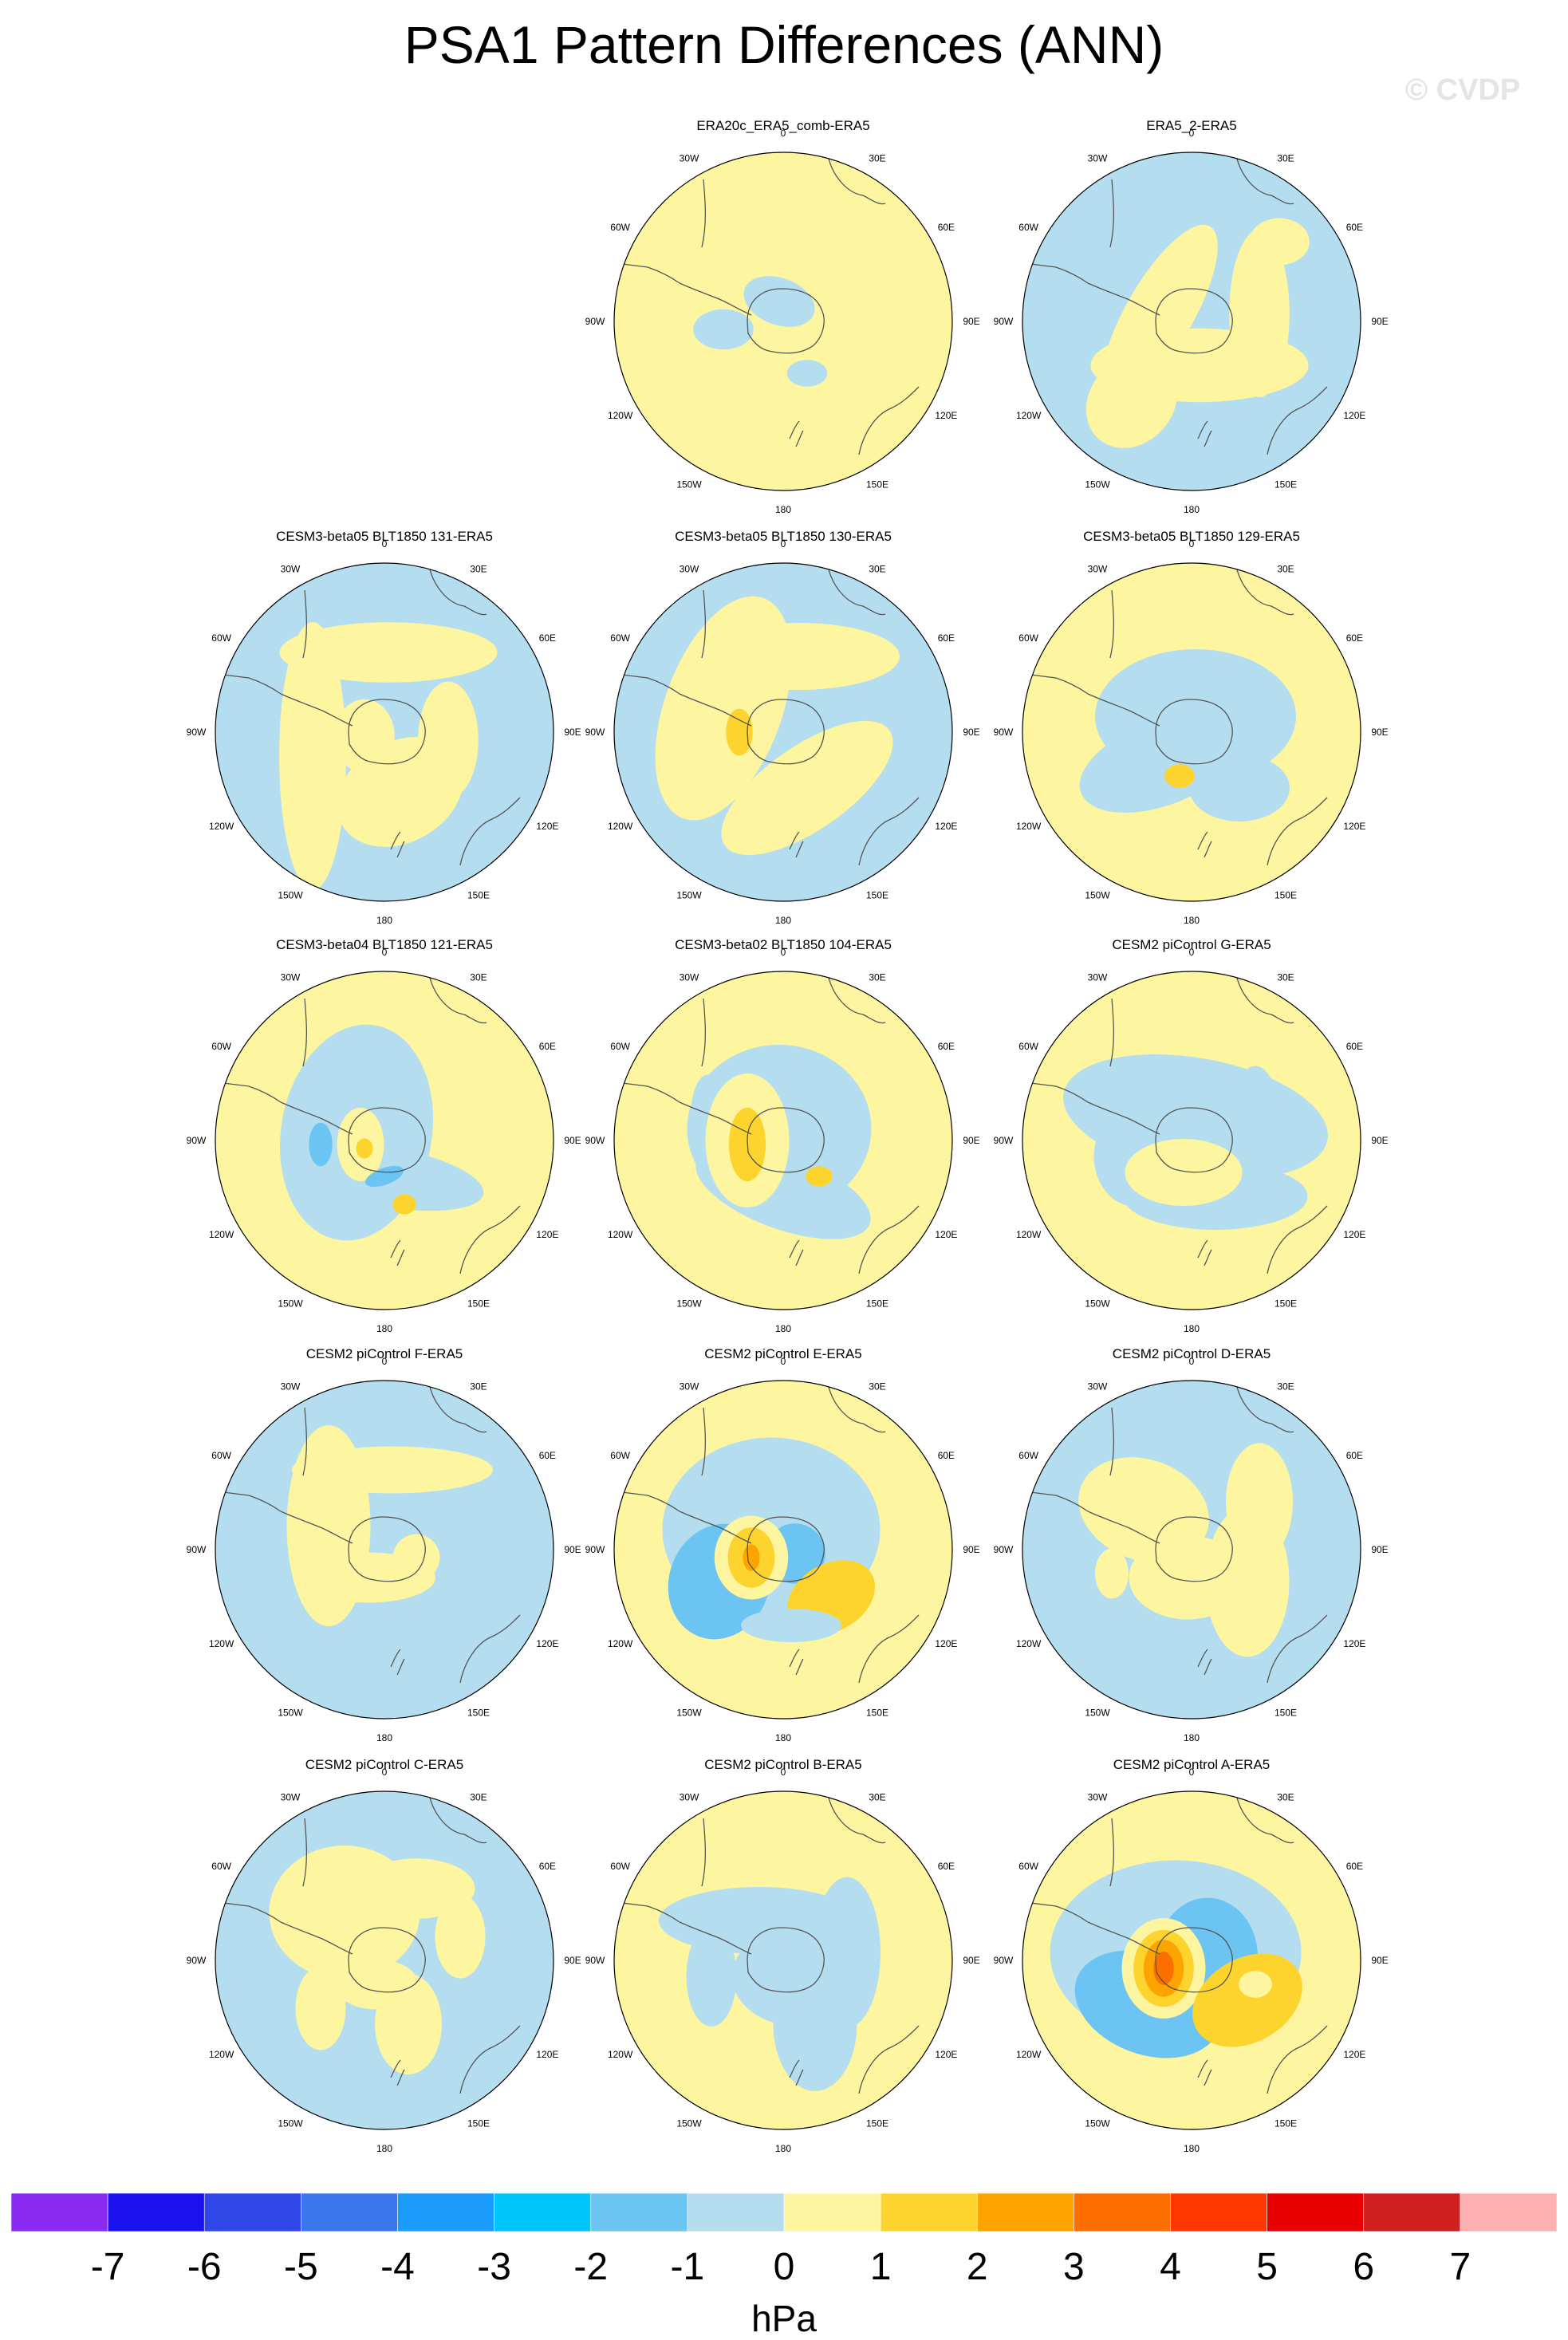 This screenshot has width=1568, height=2340. What do you see at coordinates (384, 1353) in the screenshot?
I see `panel-title: CESM2 piControl F-ERA5` at bounding box center [384, 1353].